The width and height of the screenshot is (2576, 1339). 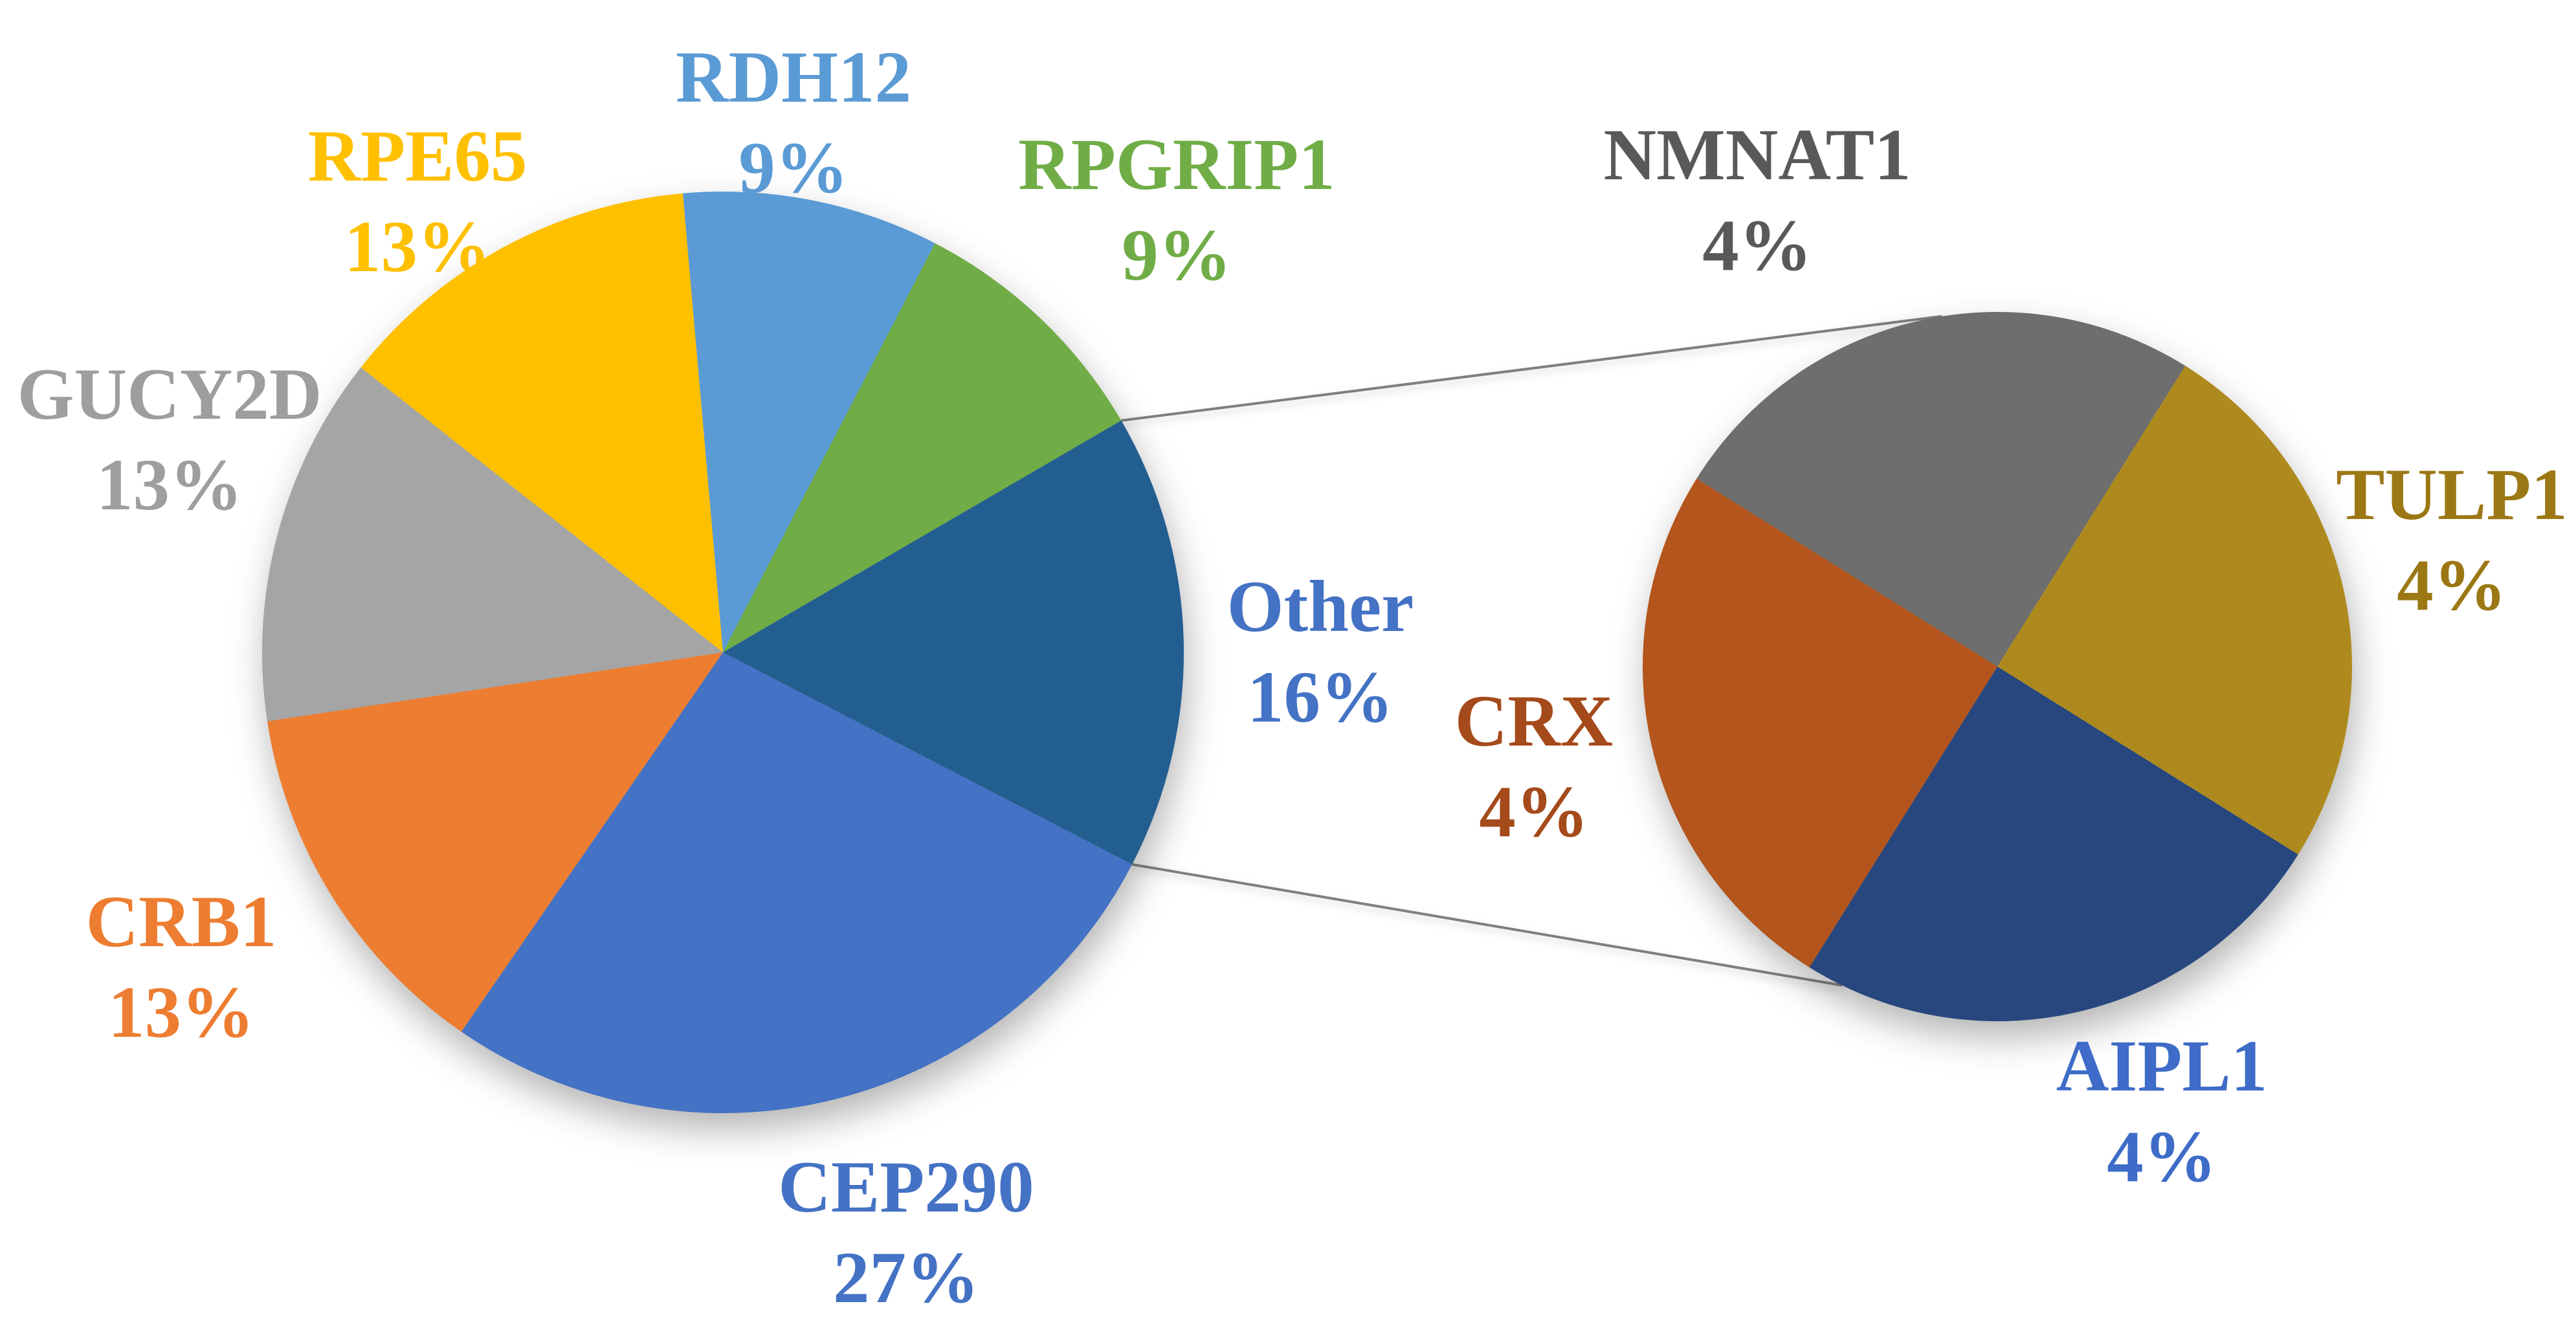 I want to click on main-pie-slice-other, so click(x=953, y=642).